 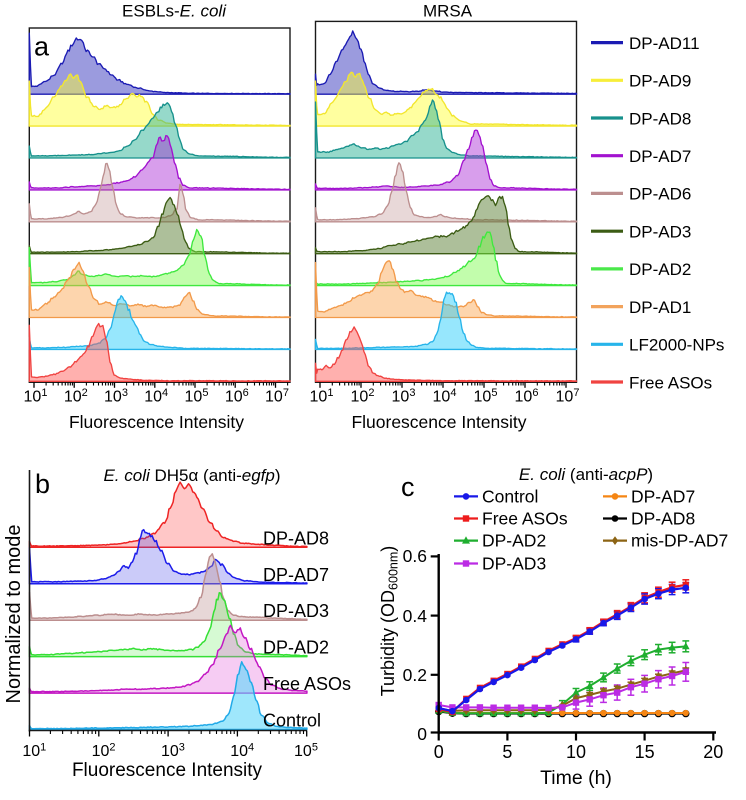 I want to click on svg-text: a, so click(x=42, y=47).